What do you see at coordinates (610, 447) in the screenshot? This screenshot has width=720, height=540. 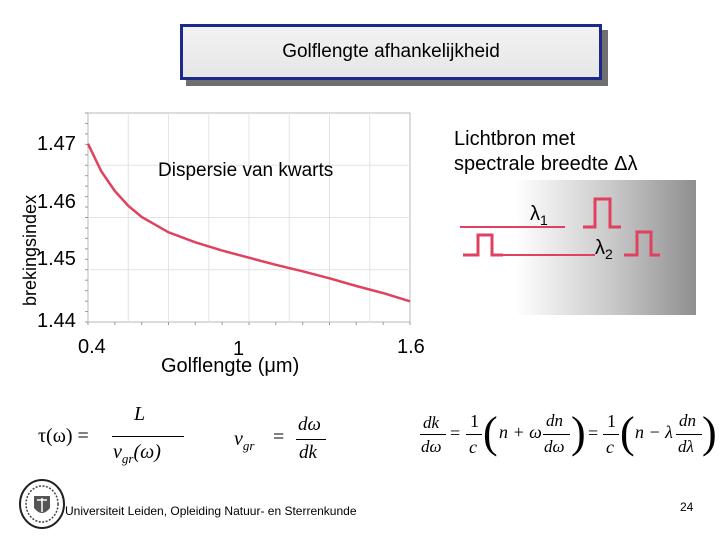 I see `formula-c2: c` at bounding box center [610, 447].